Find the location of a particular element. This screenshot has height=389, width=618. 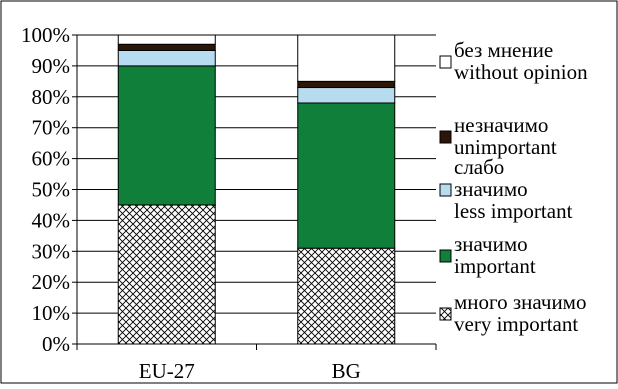

legend-label: незначимо unimportant is located at coordinates (505, 136).